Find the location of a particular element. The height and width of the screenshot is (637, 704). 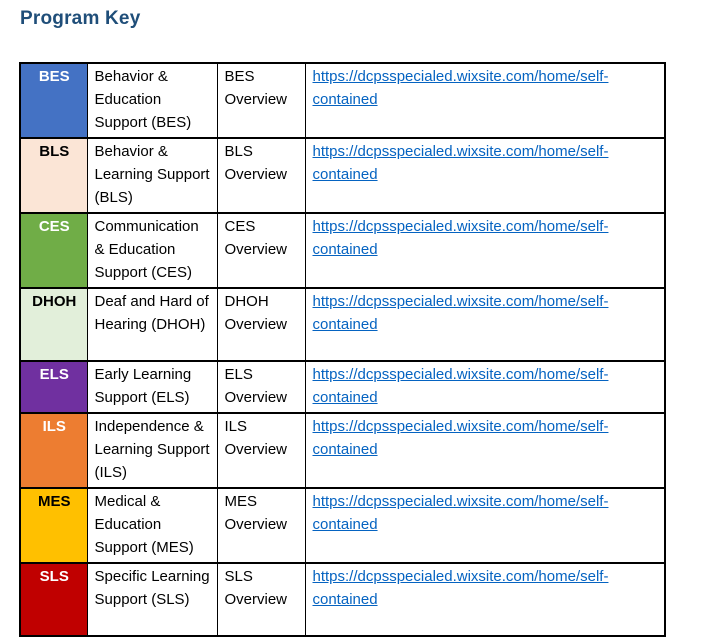

program-description: Behavior & Education Support (BES) is located at coordinates (152, 100).